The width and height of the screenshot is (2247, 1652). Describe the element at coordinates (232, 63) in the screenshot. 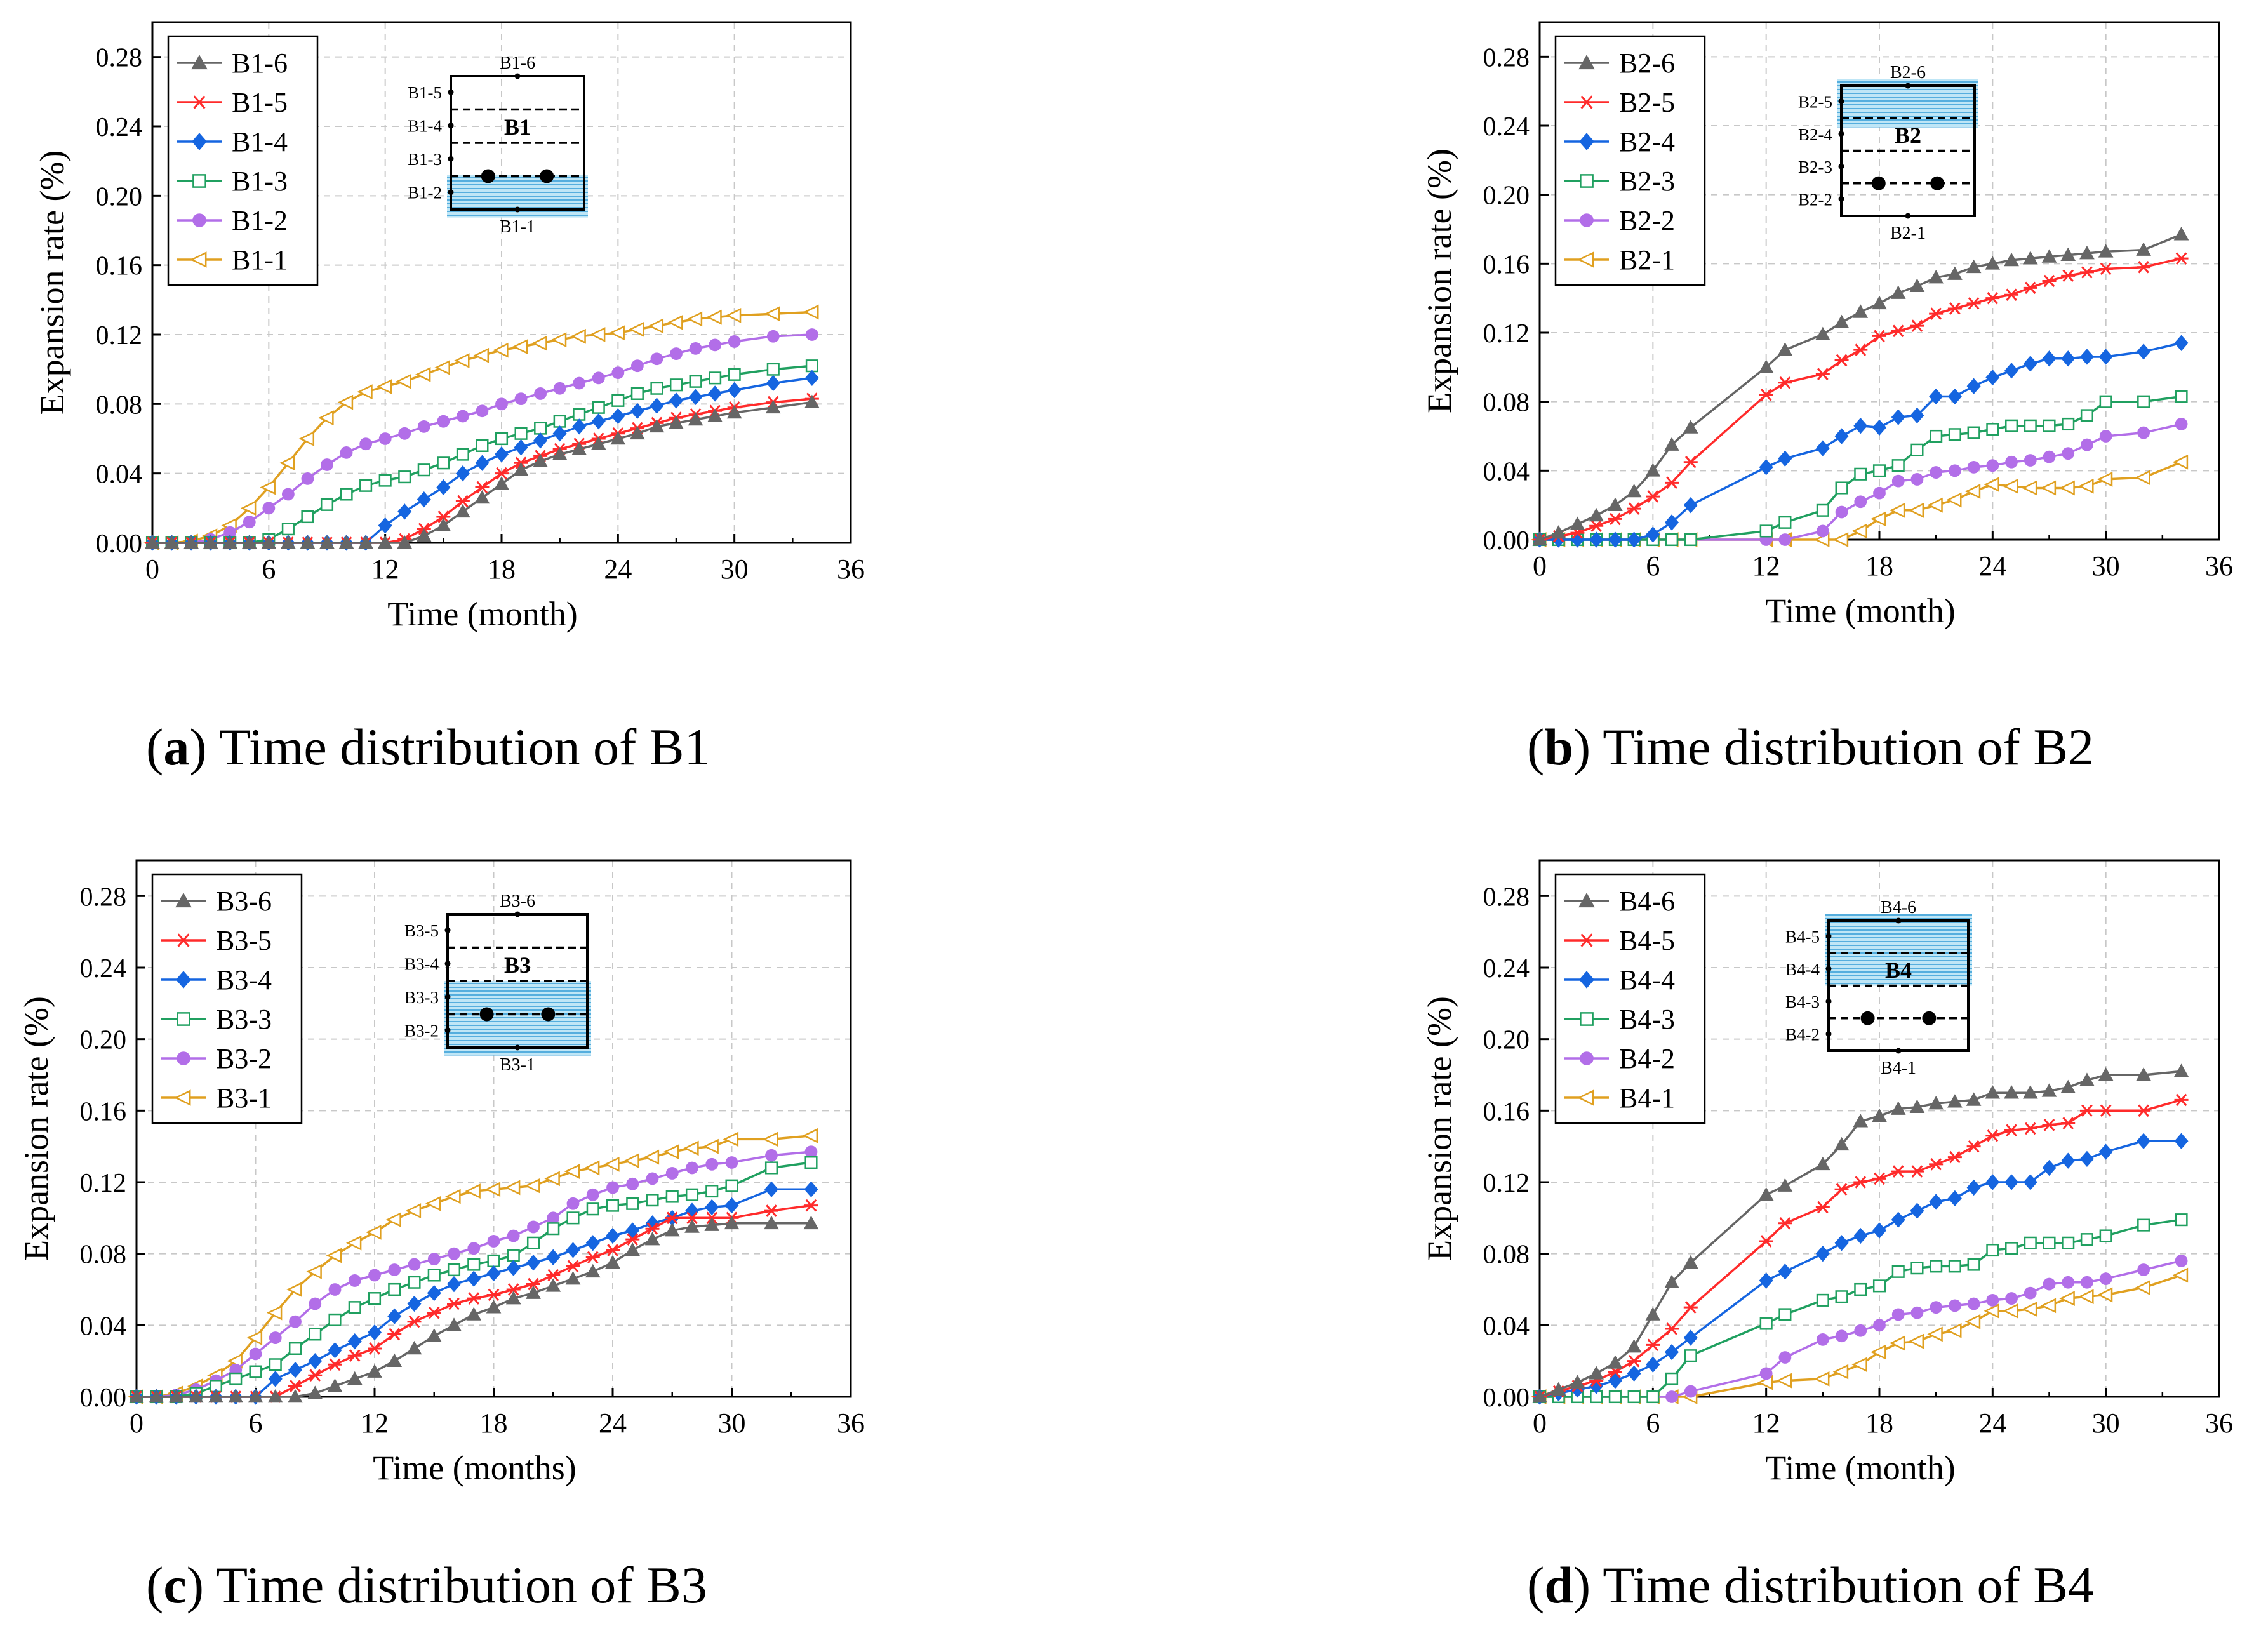

I see `legend-item: B1-6` at that location.